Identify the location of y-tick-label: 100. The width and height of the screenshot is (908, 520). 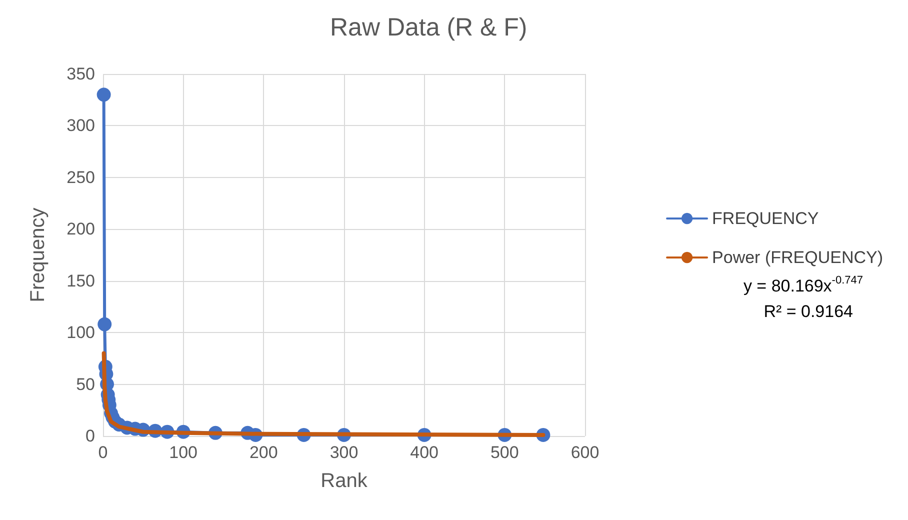
(80, 332).